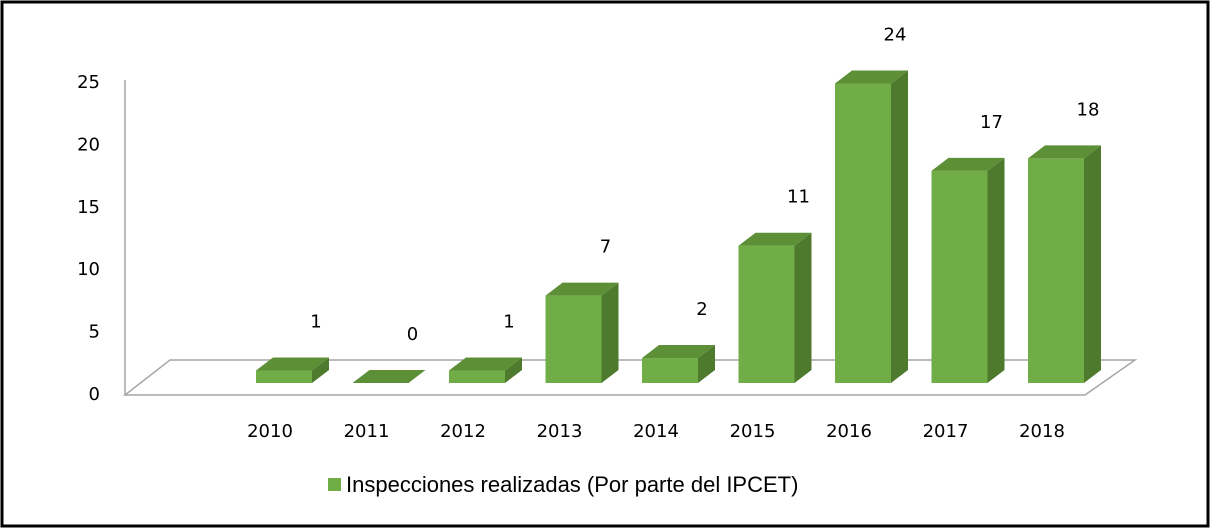  What do you see at coordinates (367, 431) in the screenshot?
I see `x-tick-label: 2011` at bounding box center [367, 431].